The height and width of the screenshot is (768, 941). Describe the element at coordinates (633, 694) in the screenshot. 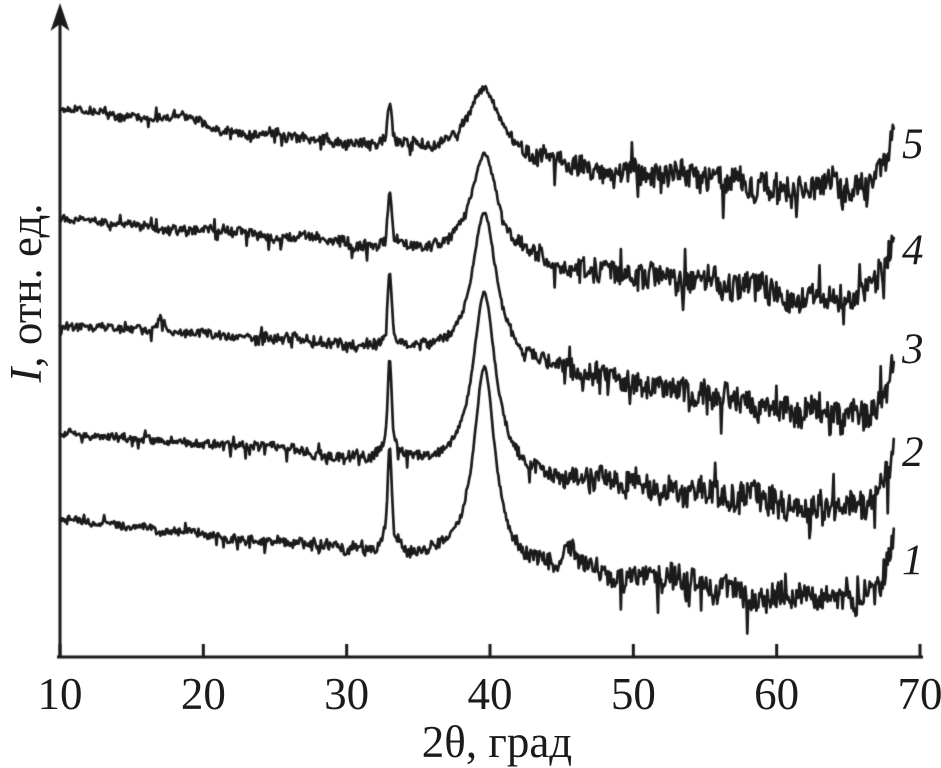

I see `x-tick-label: 50` at that location.